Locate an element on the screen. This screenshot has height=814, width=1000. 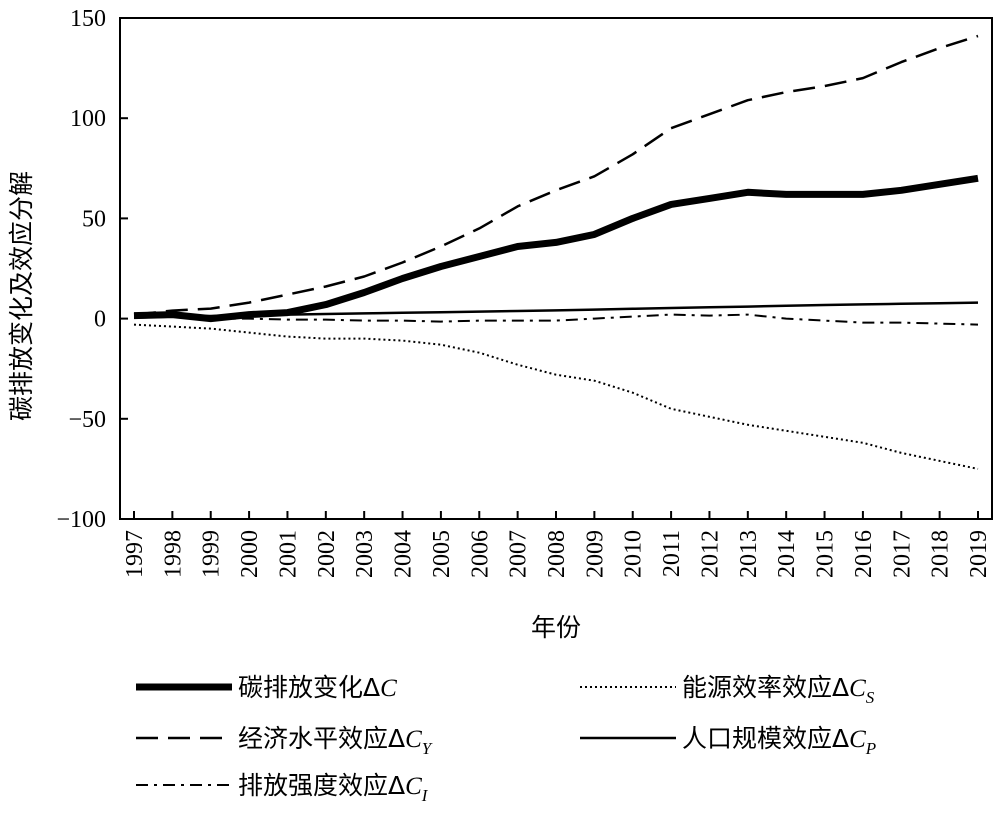
x-tick-label: 2013 is located at coordinates (749, 554).